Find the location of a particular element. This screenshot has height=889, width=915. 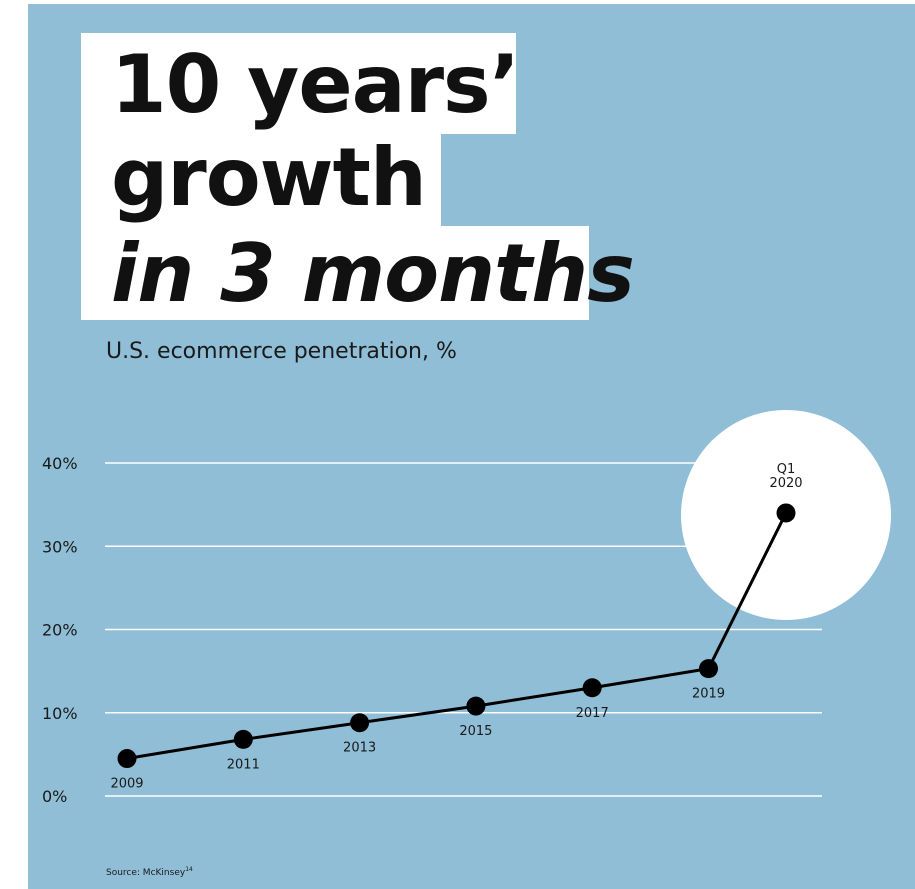

source-text: Source: McKinsey is located at coordinates (146, 873).